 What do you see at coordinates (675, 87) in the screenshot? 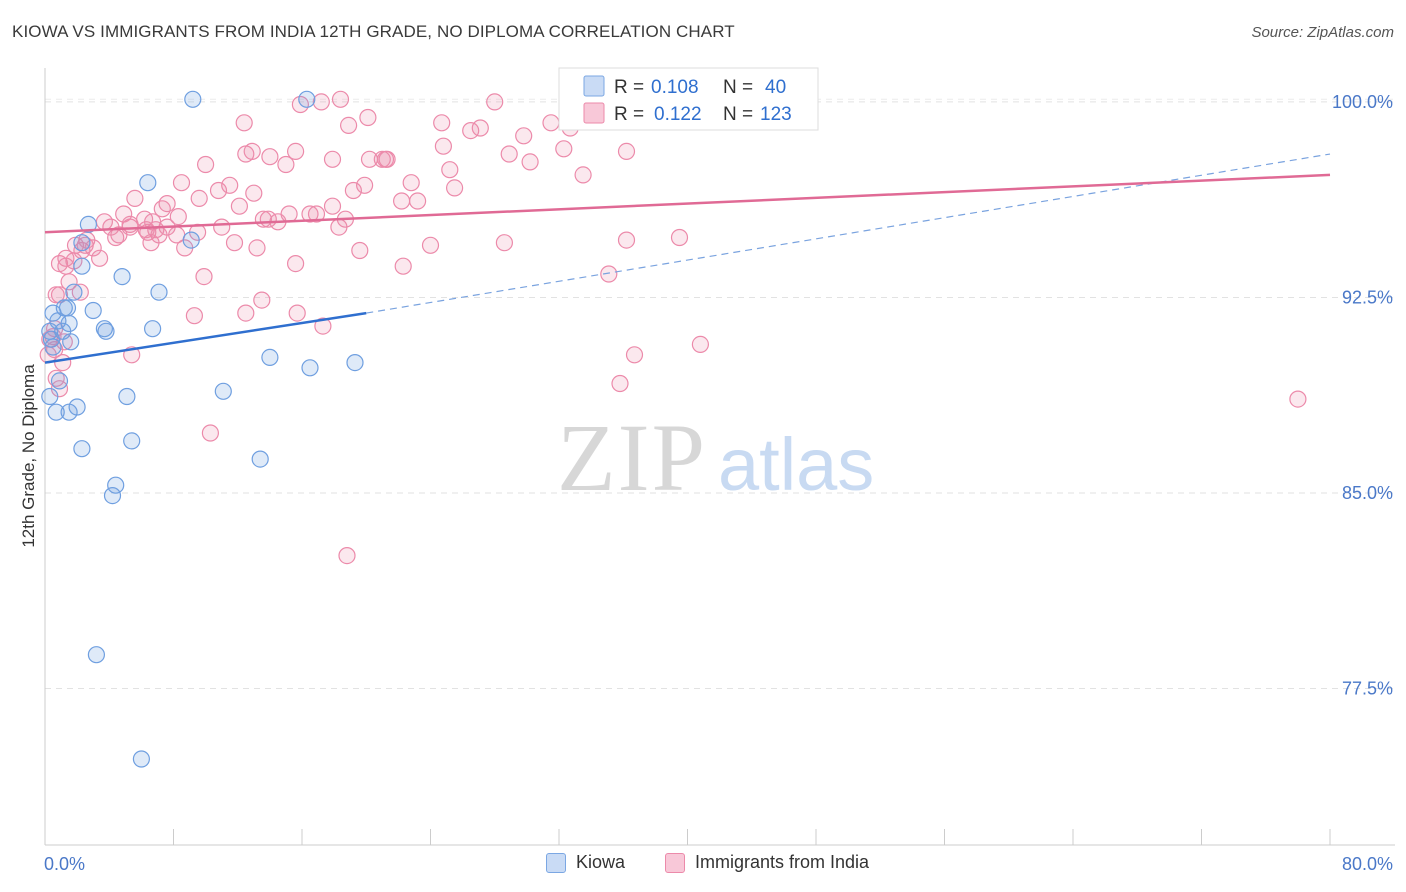
I see `legend-r-value-kiowa: 0.108` at bounding box center [675, 87].